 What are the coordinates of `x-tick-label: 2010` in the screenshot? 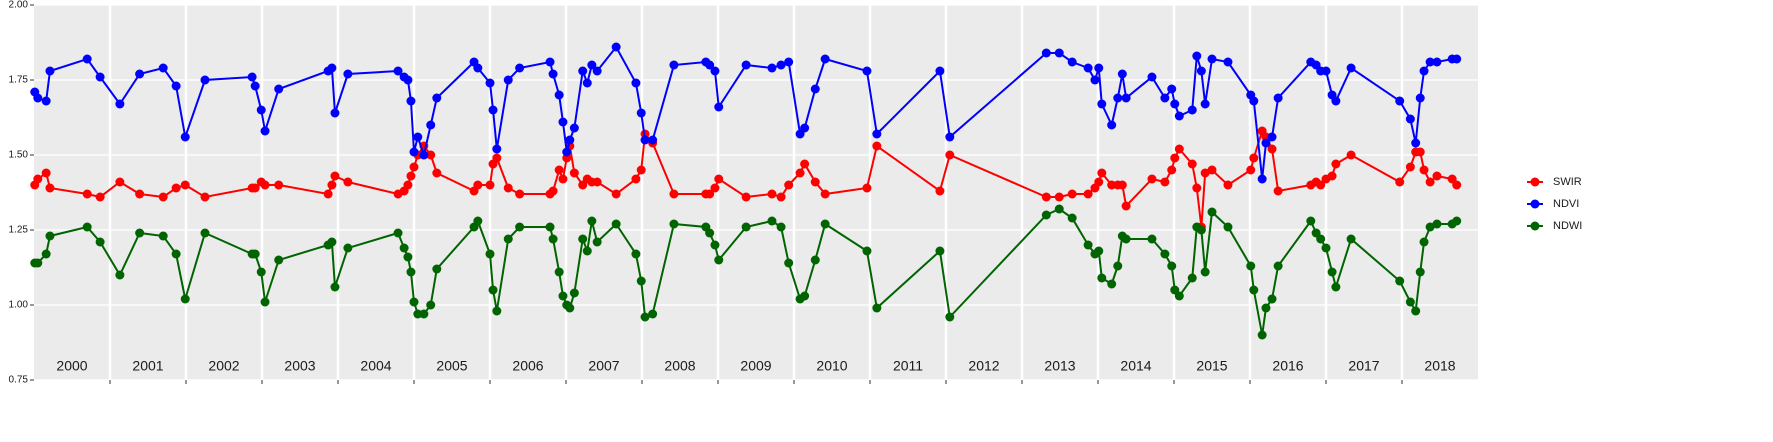 It's located at (831, 366).